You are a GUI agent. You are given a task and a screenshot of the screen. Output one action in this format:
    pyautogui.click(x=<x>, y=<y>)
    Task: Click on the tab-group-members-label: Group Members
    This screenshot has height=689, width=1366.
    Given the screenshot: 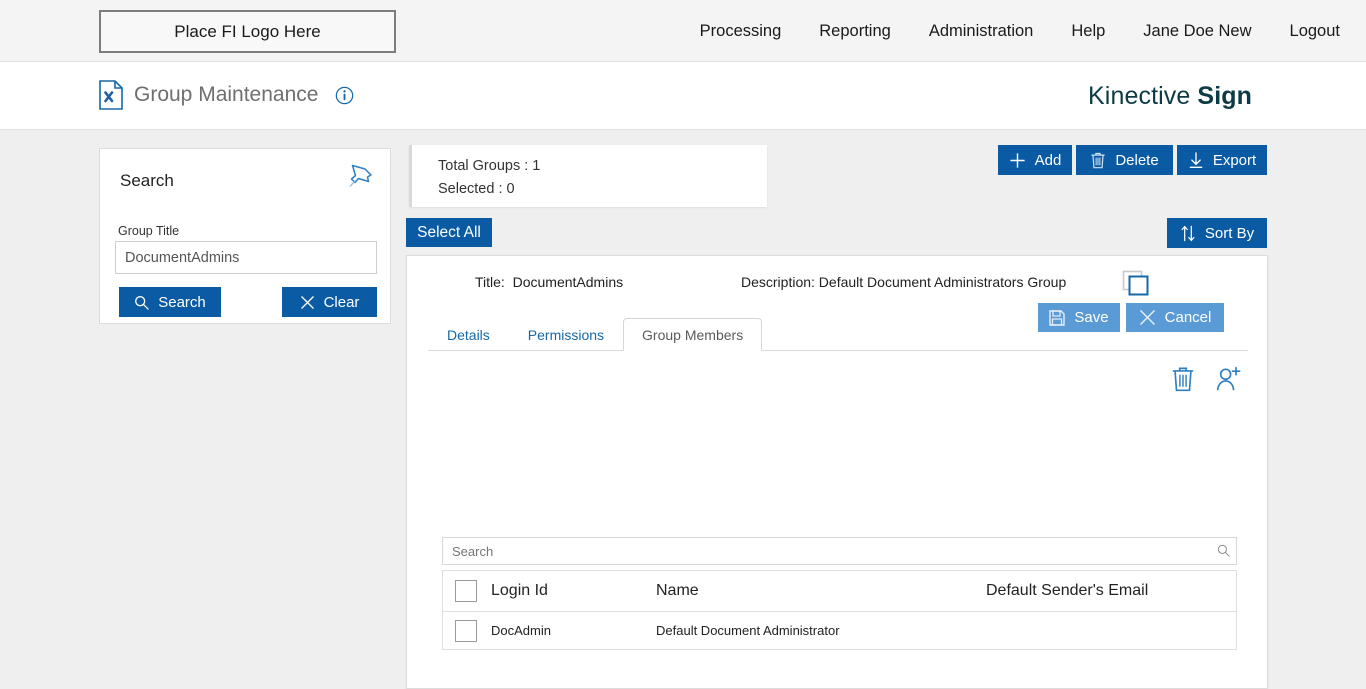 What is the action you would take?
    pyautogui.click(x=693, y=334)
    